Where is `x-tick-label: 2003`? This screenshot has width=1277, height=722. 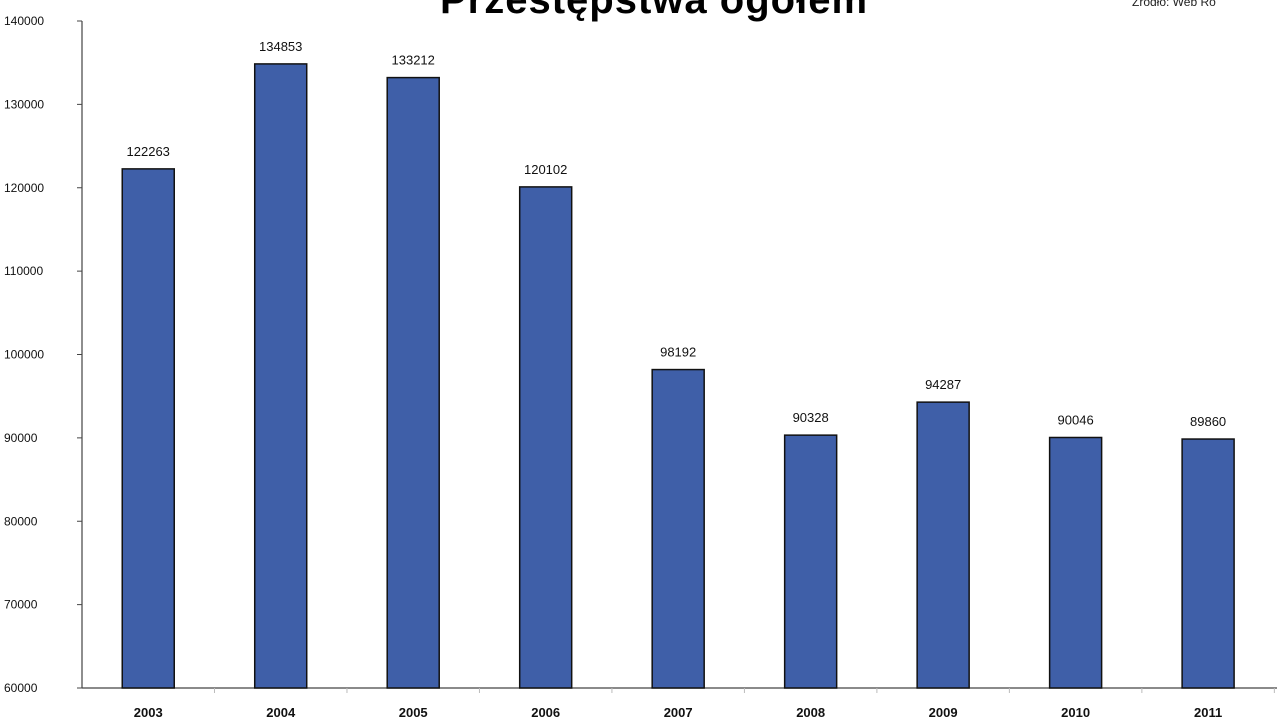 x-tick-label: 2003 is located at coordinates (148, 712).